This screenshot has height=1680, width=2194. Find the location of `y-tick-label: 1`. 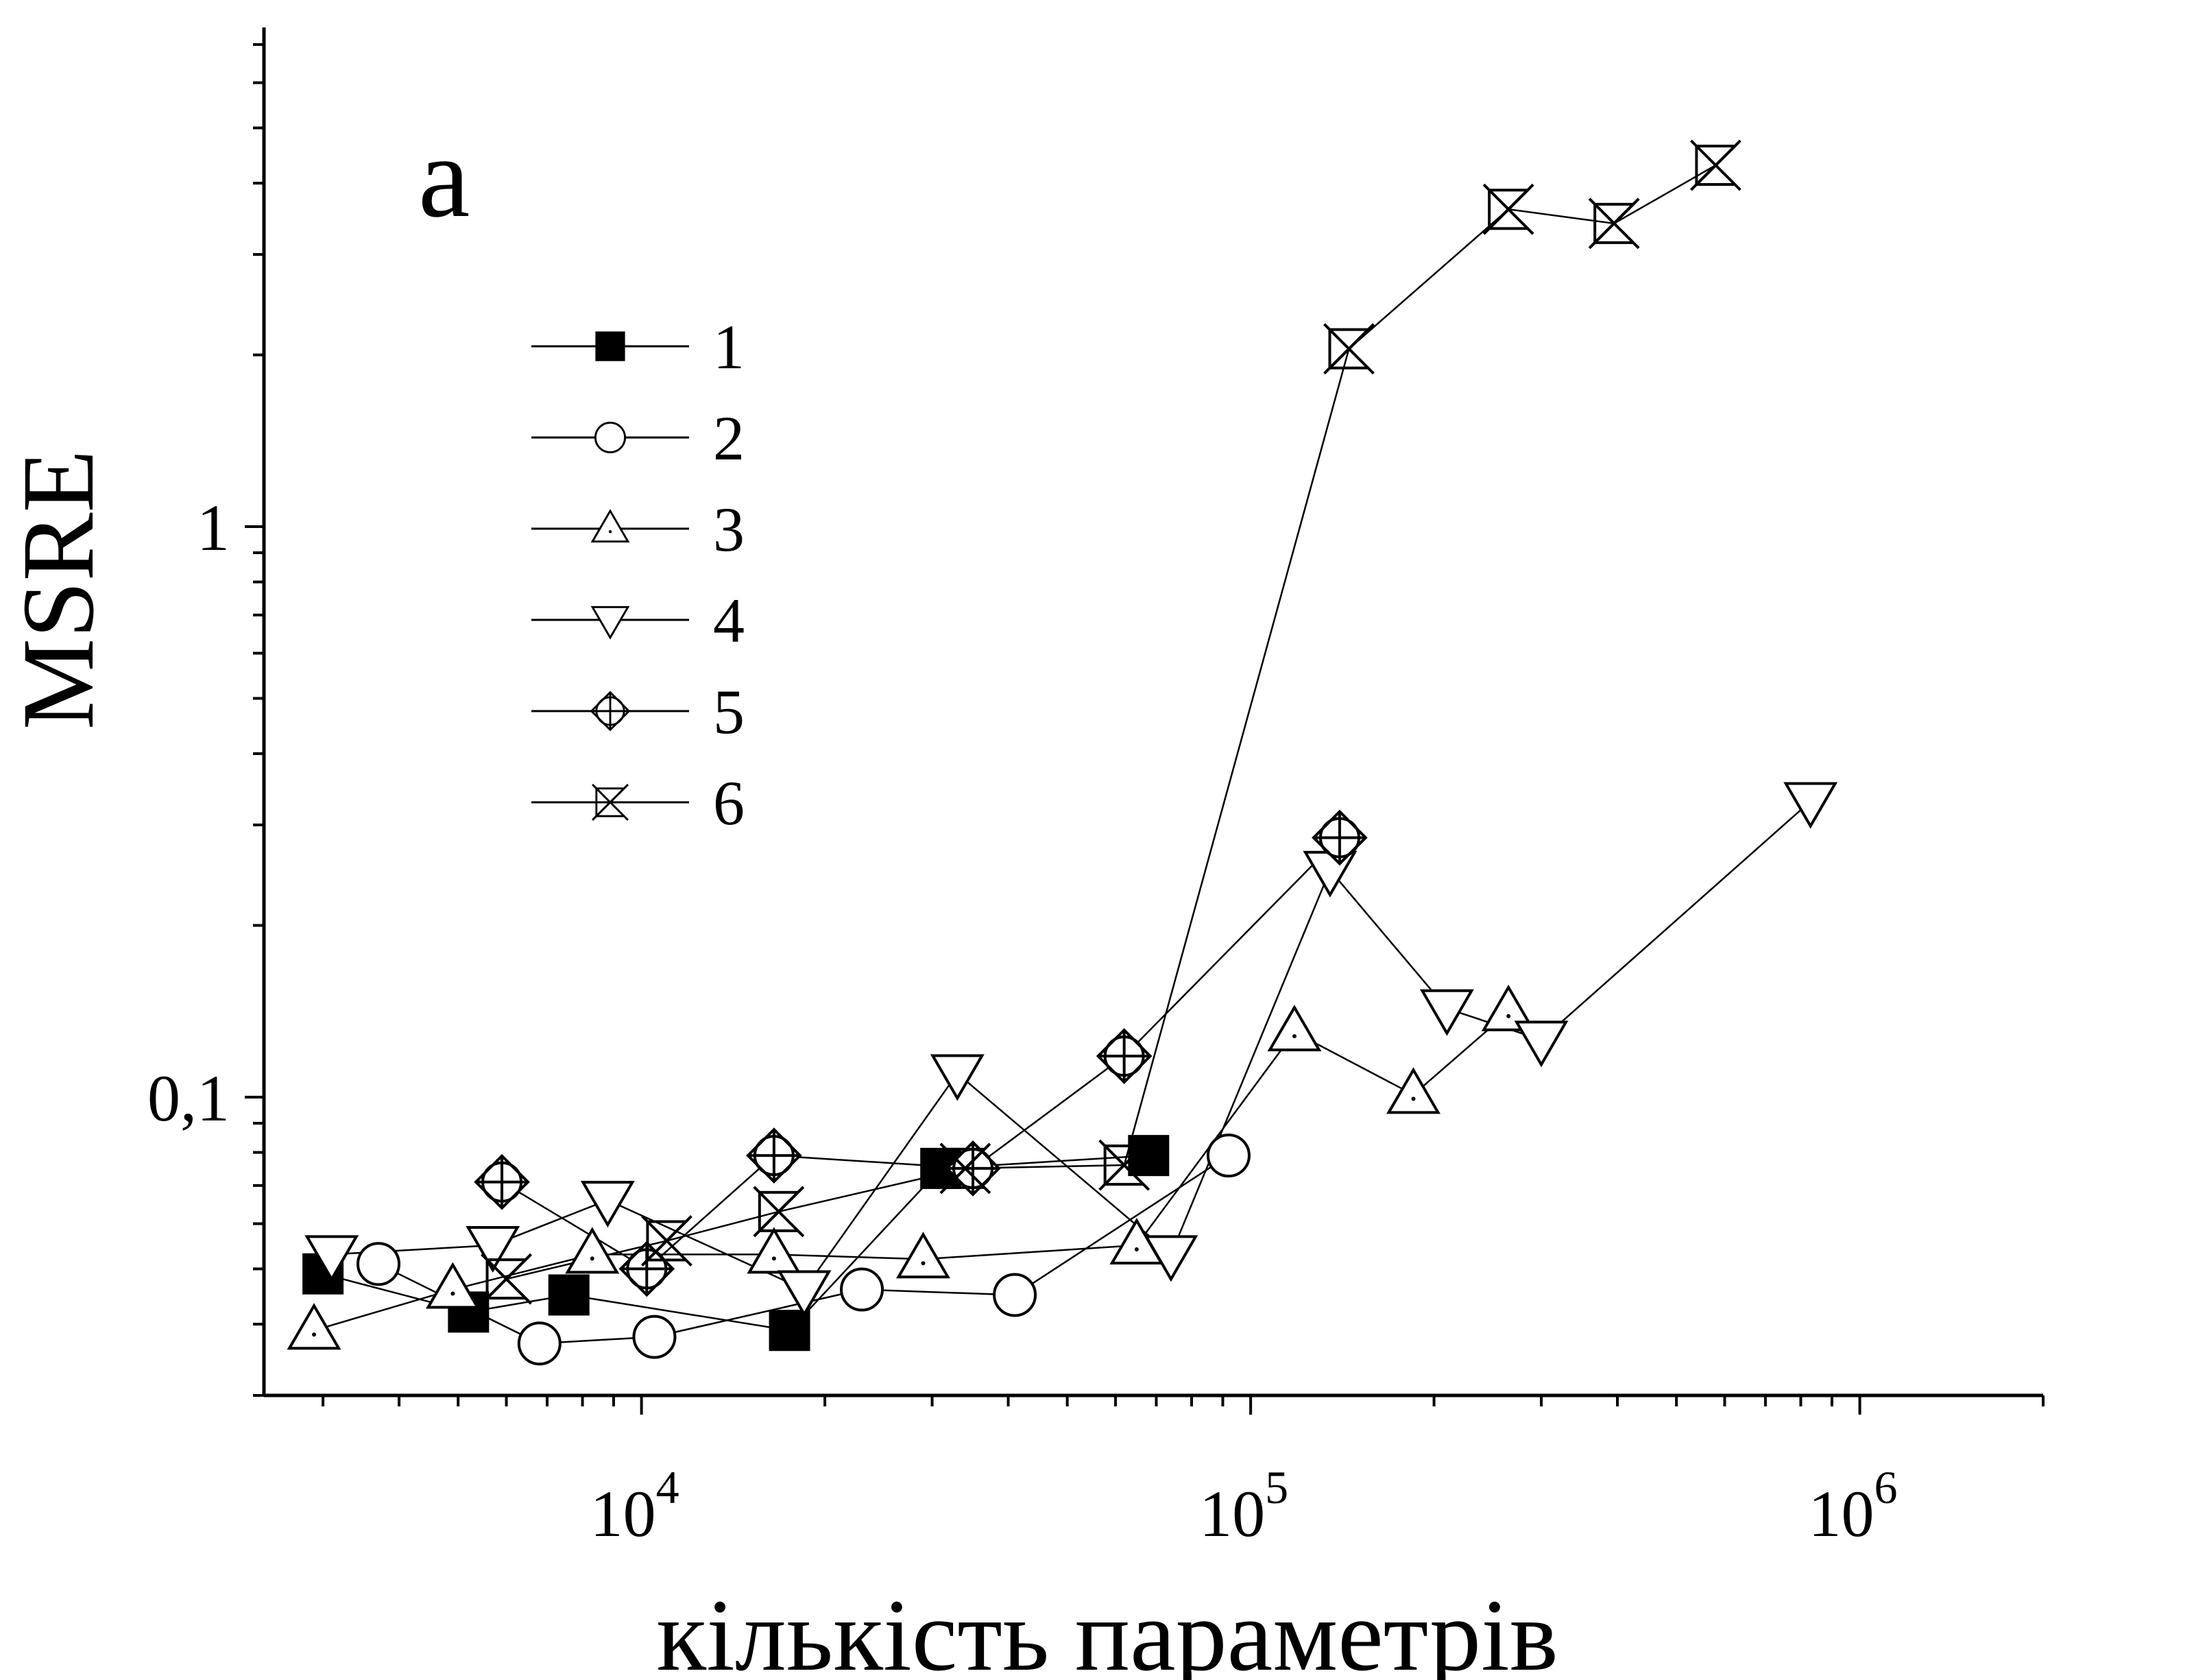

y-tick-label: 1 is located at coordinates (213, 527).